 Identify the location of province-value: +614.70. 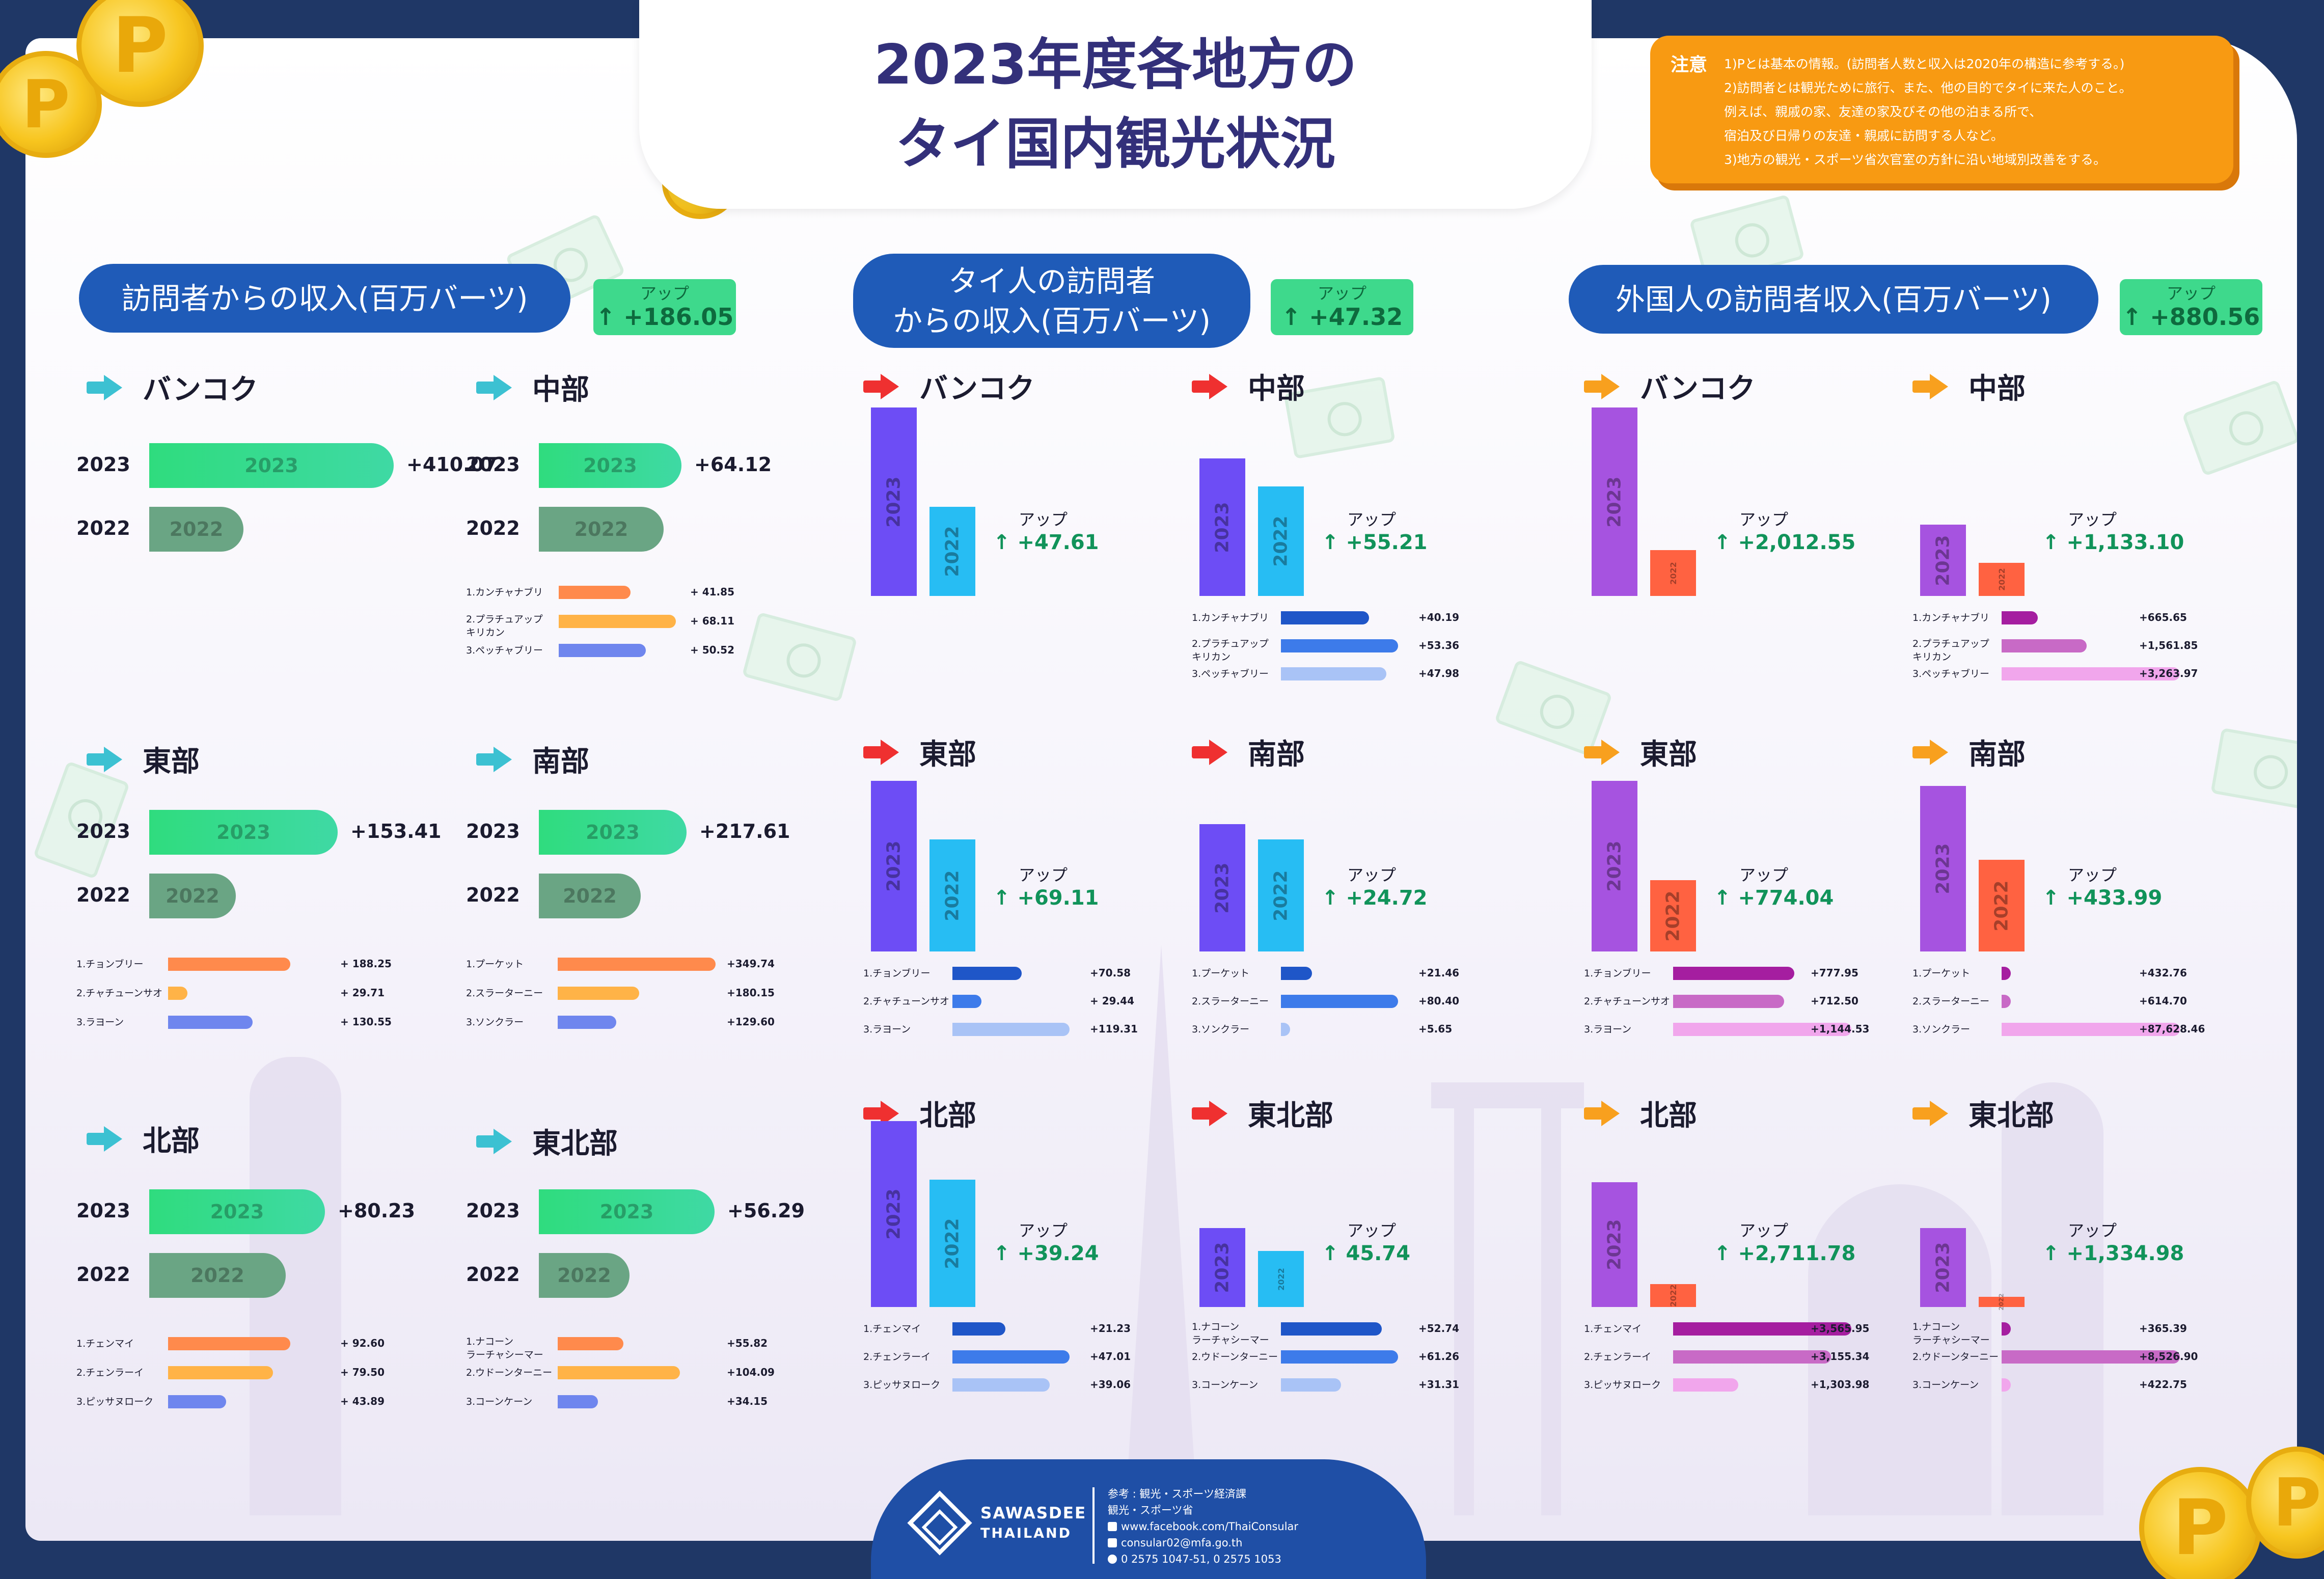
(2163, 1001).